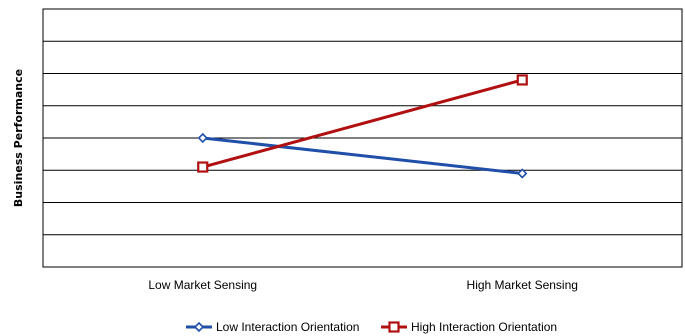 Image resolution: width=685 pixels, height=336 pixels. Describe the element at coordinates (522, 285) in the screenshot. I see `x-tick-label: High Market Sensing` at that location.